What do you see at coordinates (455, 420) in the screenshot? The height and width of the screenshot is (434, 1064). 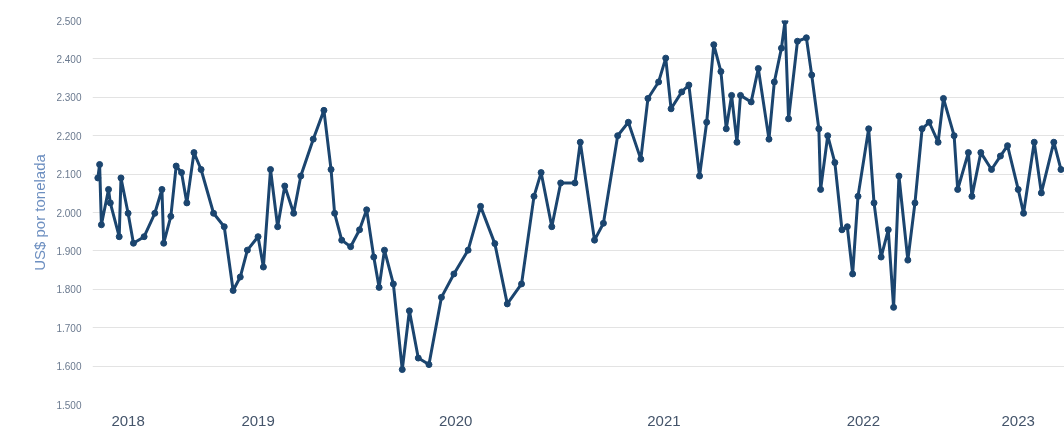 I see `x-tick-label: 2020` at bounding box center [455, 420].